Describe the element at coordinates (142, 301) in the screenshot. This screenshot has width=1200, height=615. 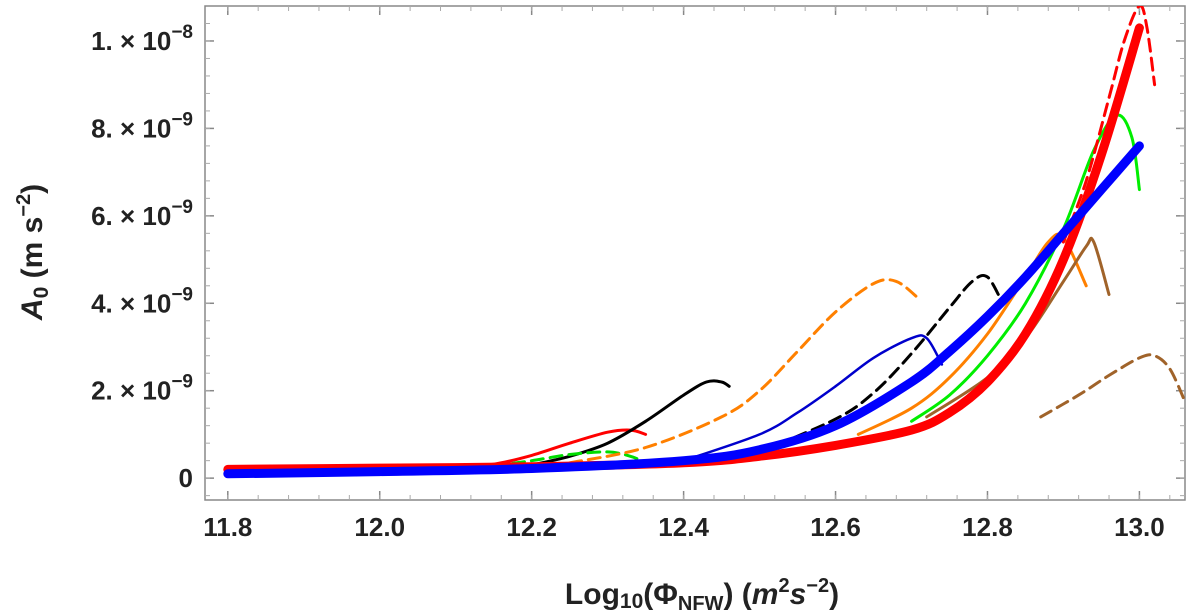
I see `y-tick-label: 4. × 10−9` at that location.